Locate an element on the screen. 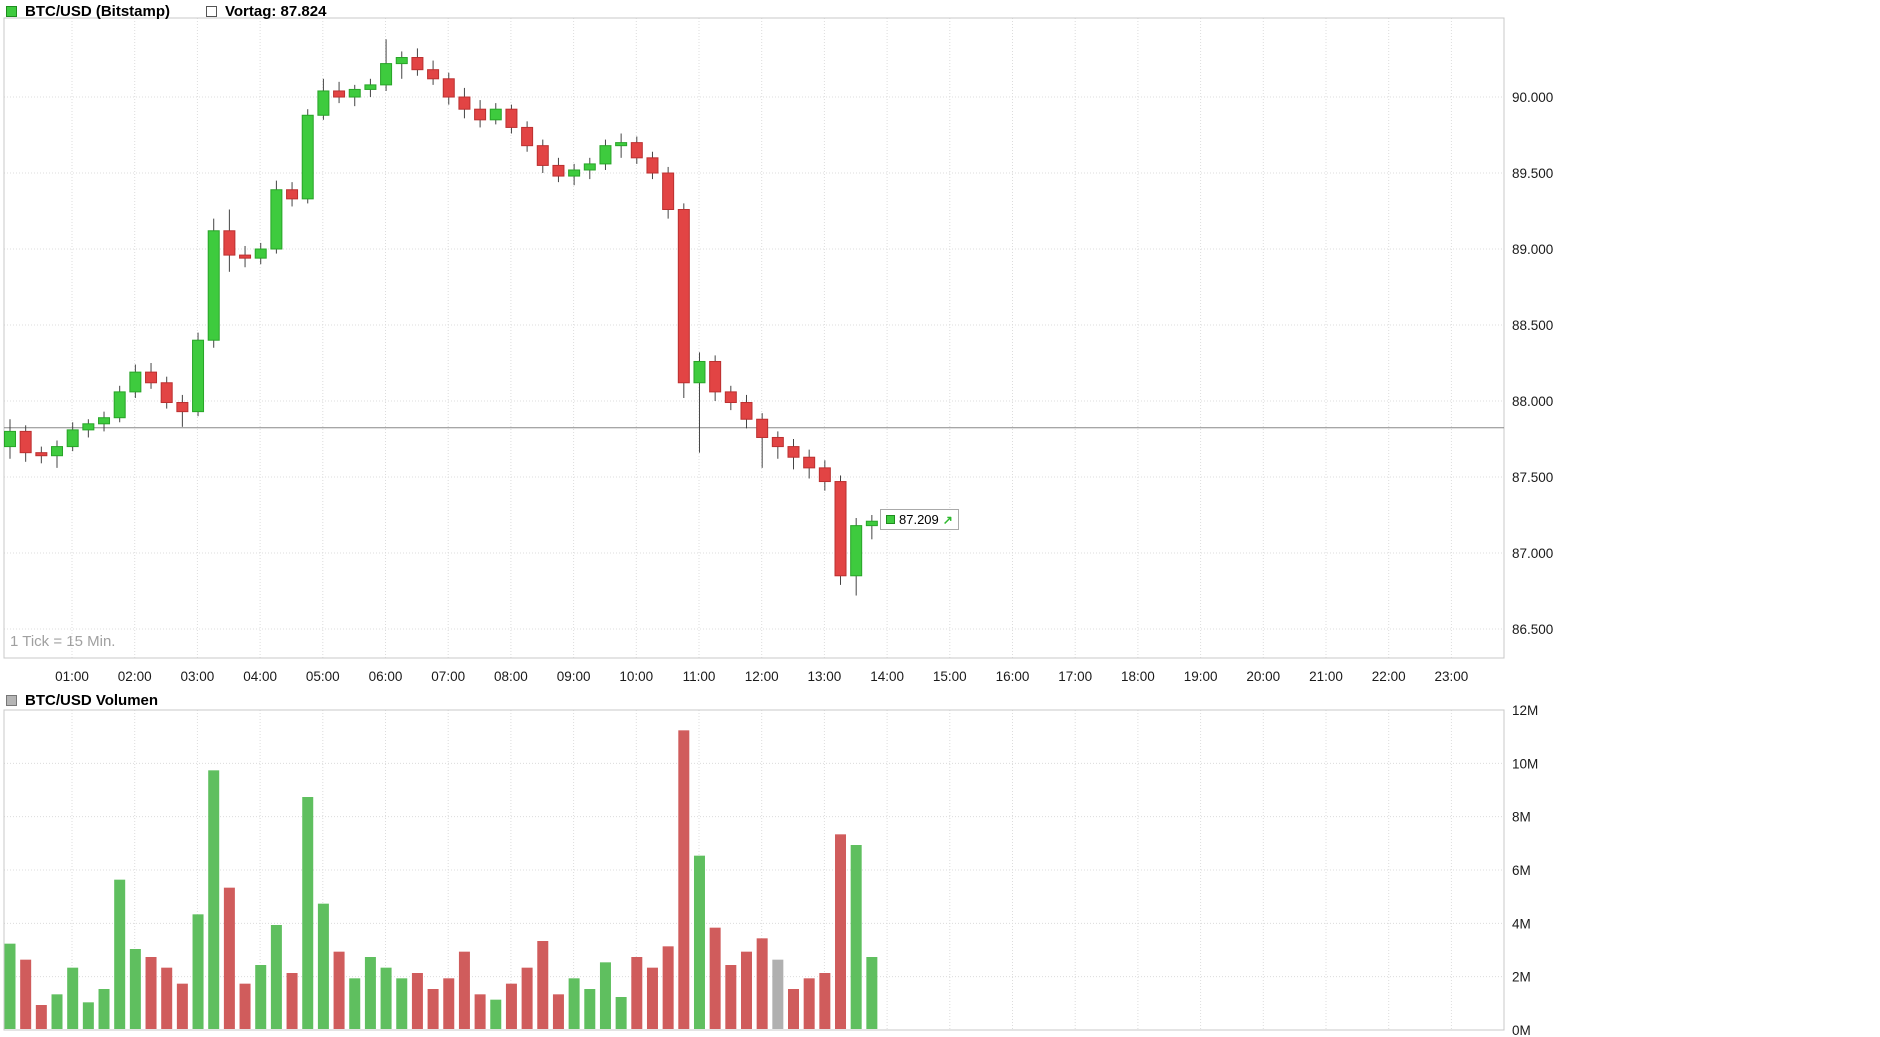 The width and height of the screenshot is (1880, 1037). svg-text: 08:00 is located at coordinates (511, 676).